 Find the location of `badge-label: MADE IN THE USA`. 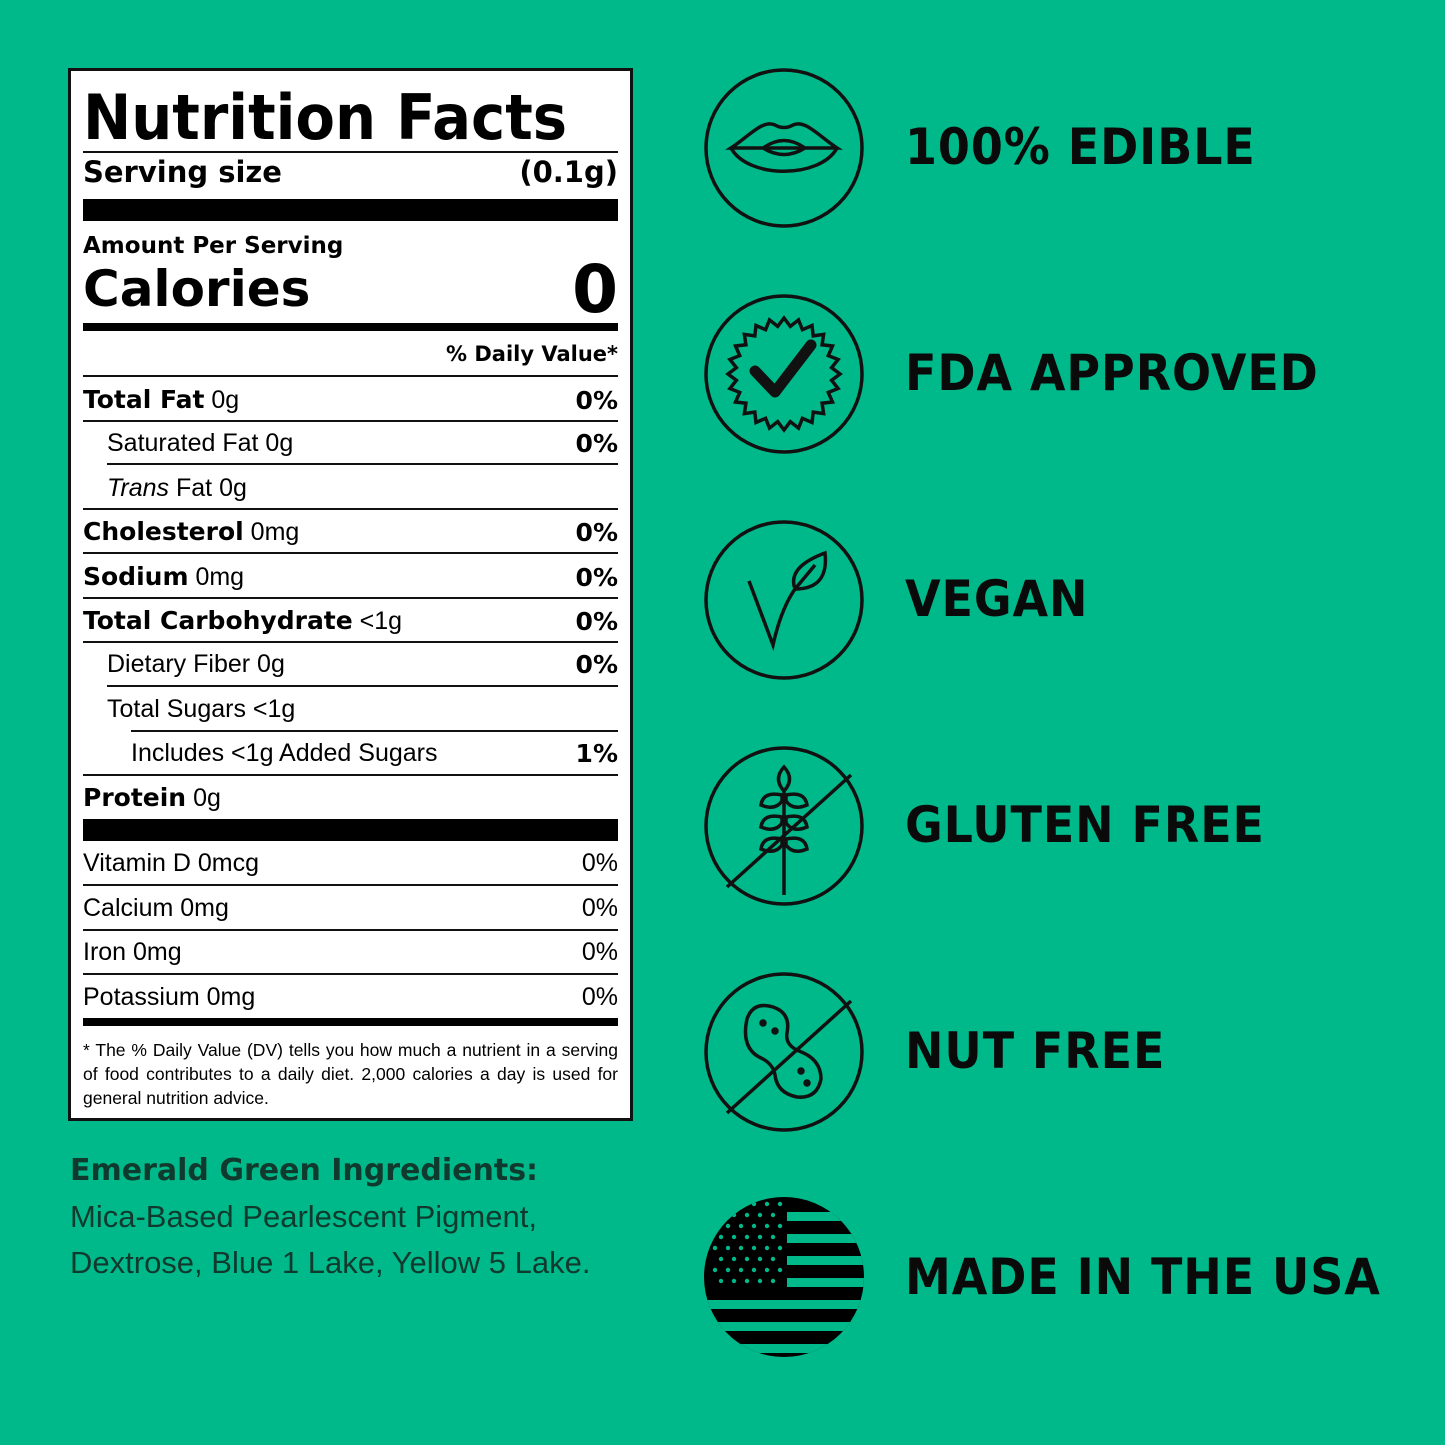

badge-label: MADE IN THE USA is located at coordinates (1143, 1277).